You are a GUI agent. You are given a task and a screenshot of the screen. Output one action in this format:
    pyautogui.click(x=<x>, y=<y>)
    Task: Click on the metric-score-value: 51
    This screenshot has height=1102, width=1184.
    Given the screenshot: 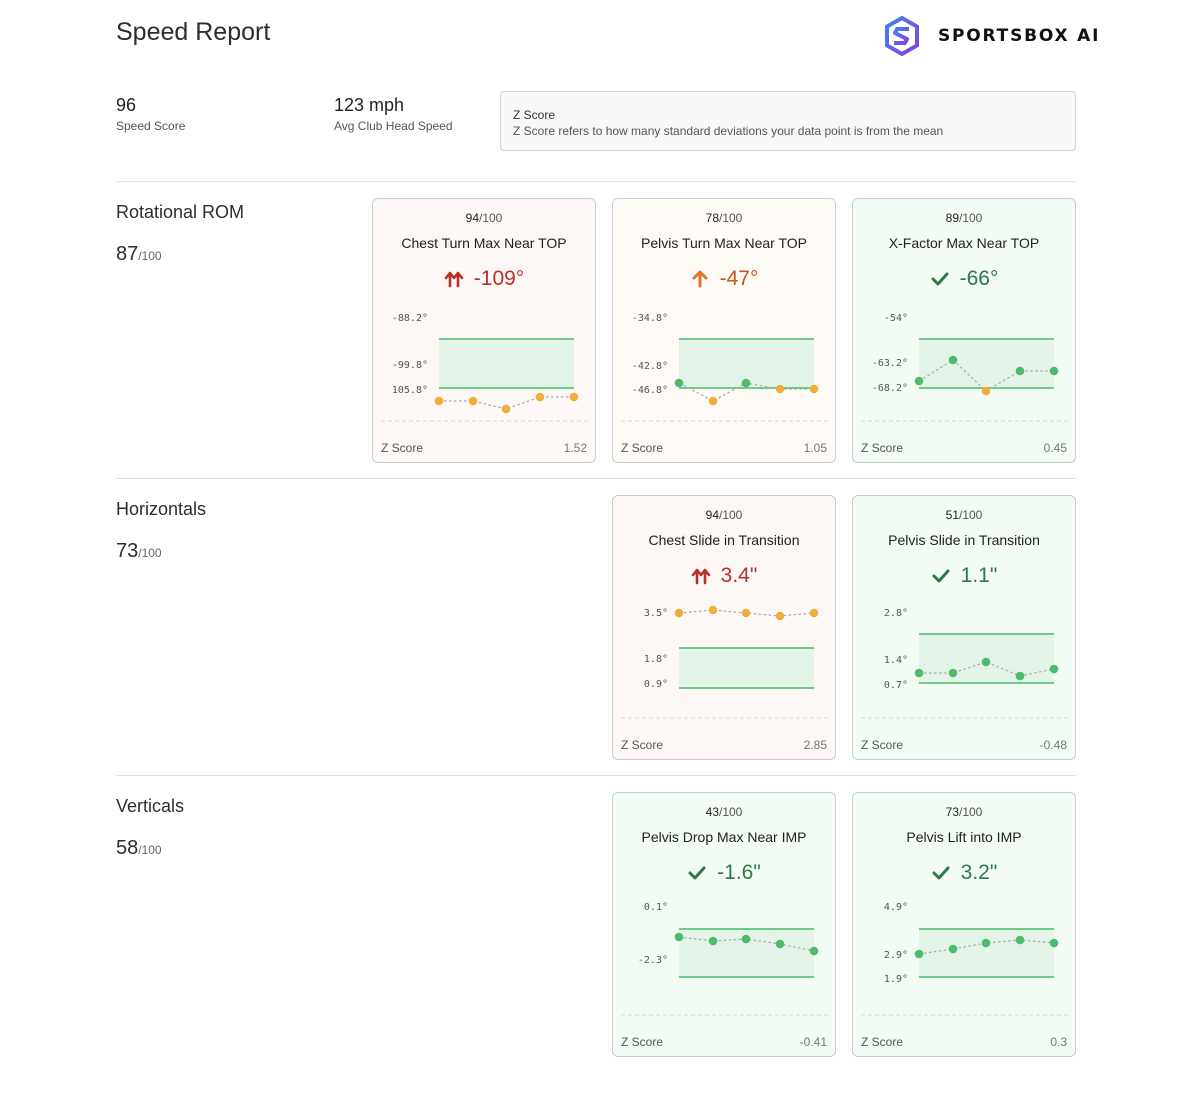 What is the action you would take?
    pyautogui.click(x=952, y=515)
    